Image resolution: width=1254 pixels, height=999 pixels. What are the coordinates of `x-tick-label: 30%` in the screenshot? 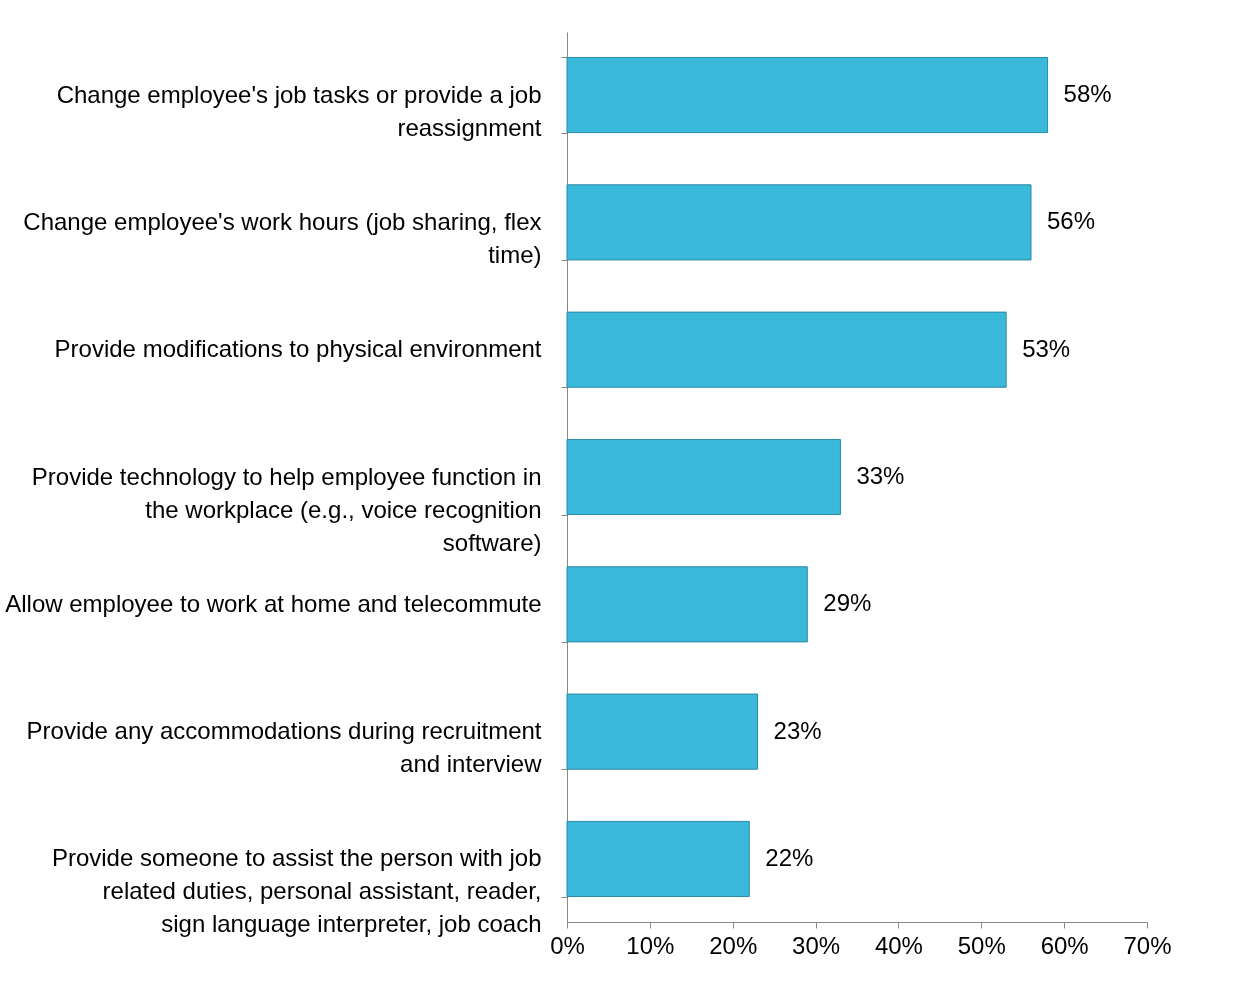 It's located at (816, 945).